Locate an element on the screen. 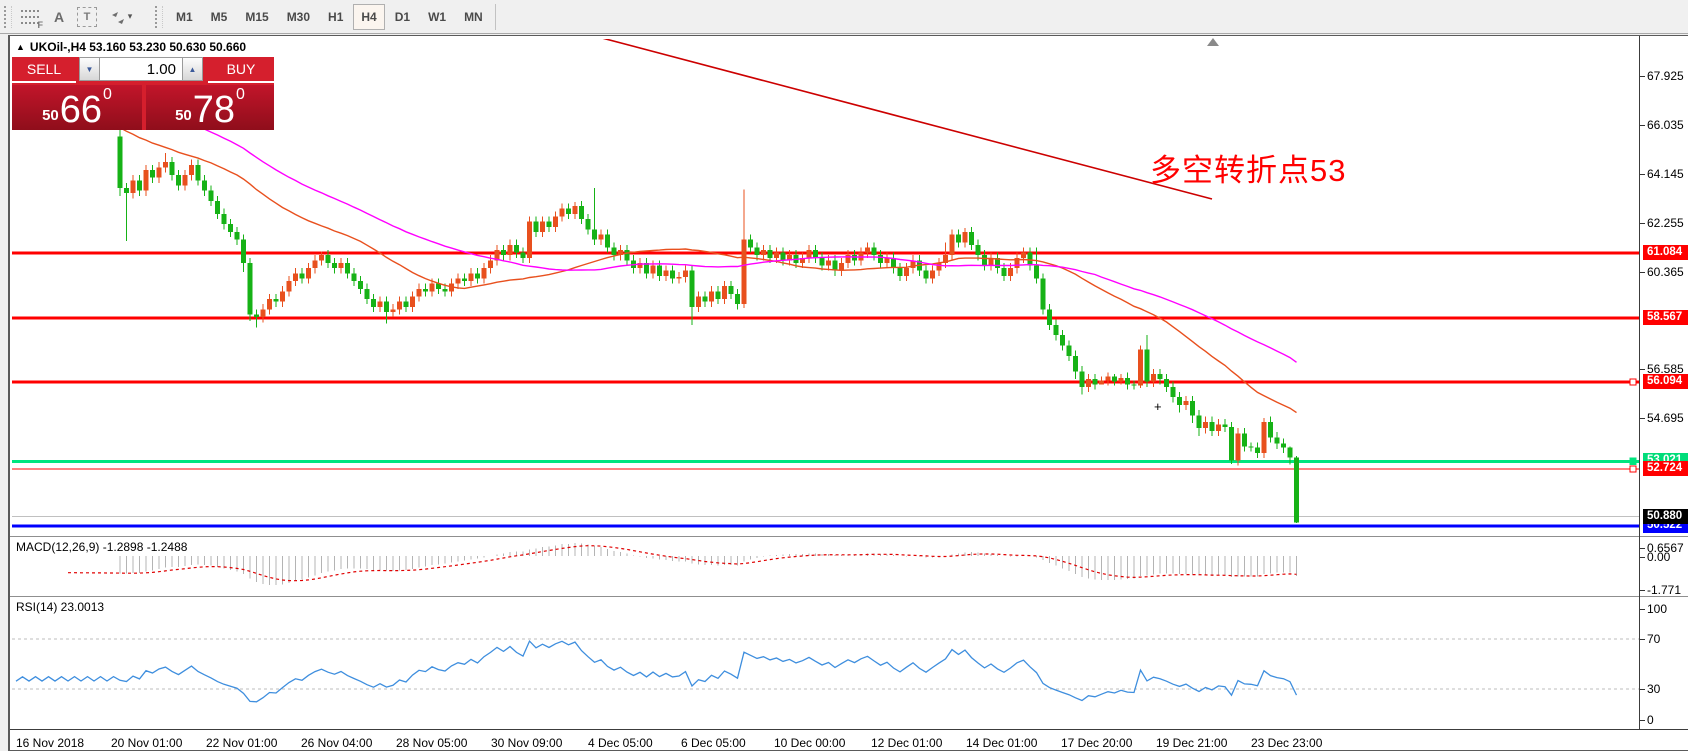 Image resolution: width=1688 pixels, height=751 pixels. buy-price-big: 78 is located at coordinates (214, 110).